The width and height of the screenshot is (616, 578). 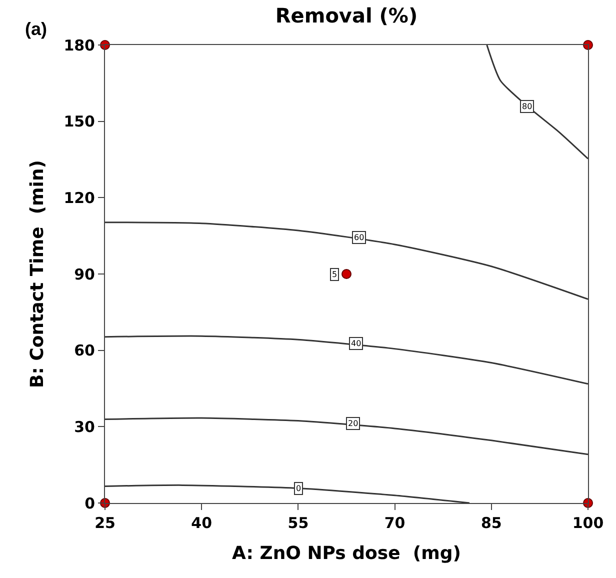 I want to click on point, so click(x=347, y=274).